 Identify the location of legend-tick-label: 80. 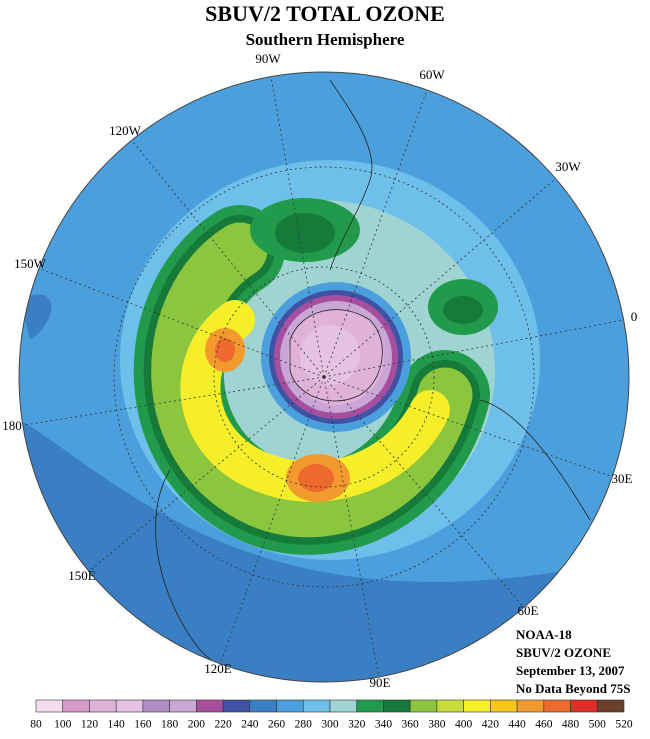
(36, 725).